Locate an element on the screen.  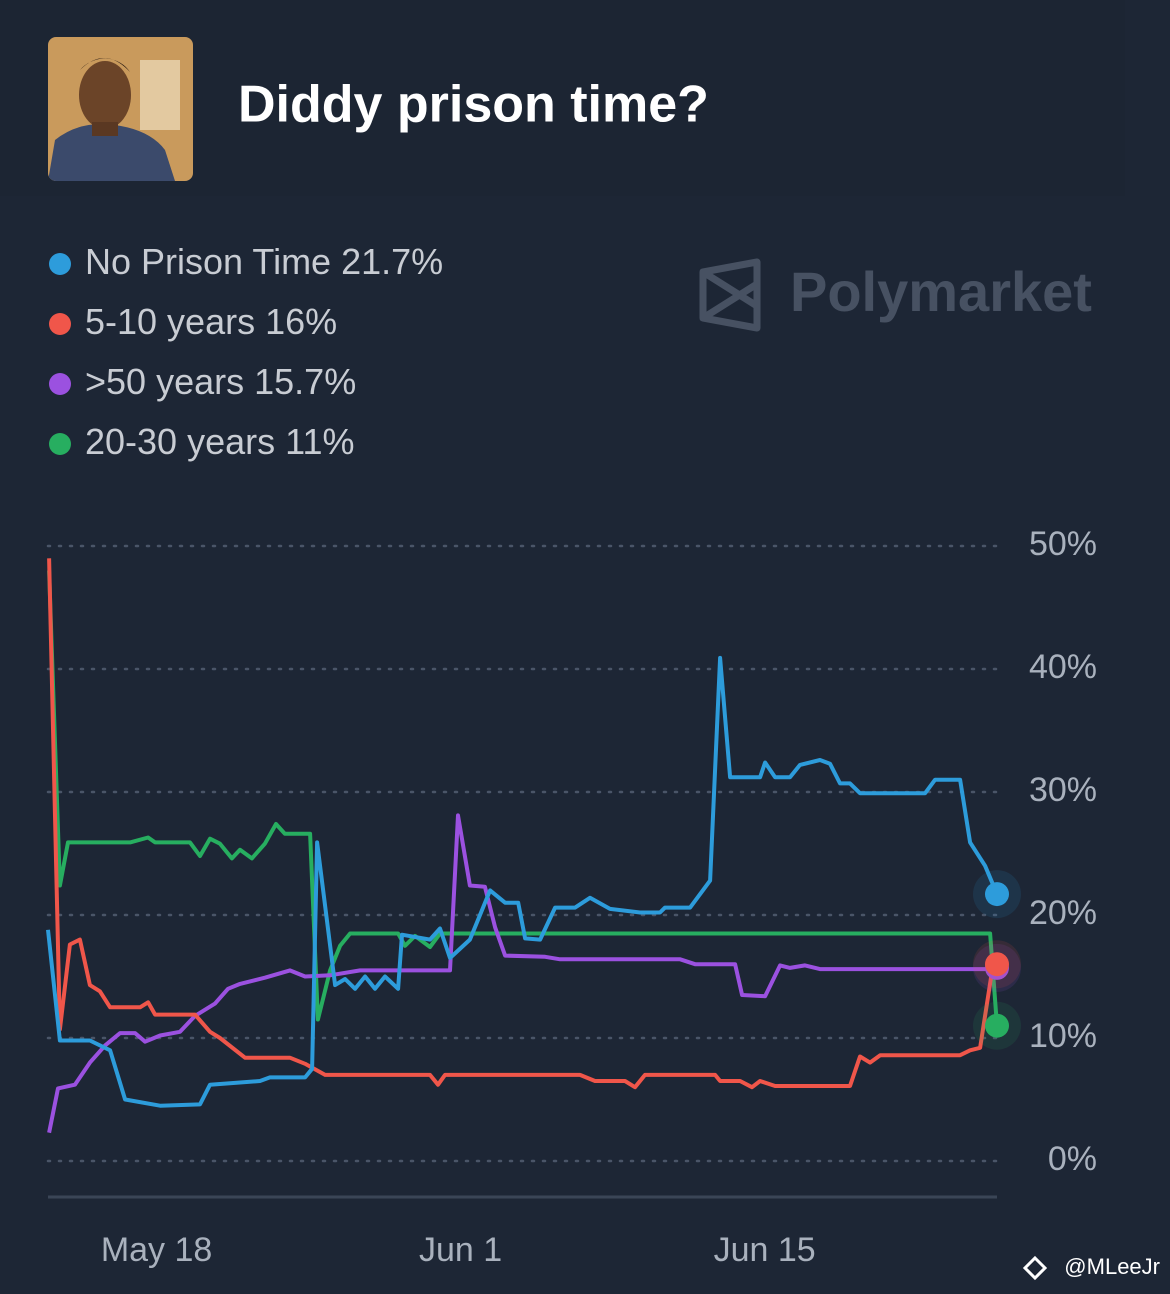
y-tick-label: 30% is located at coordinates (1063, 790).